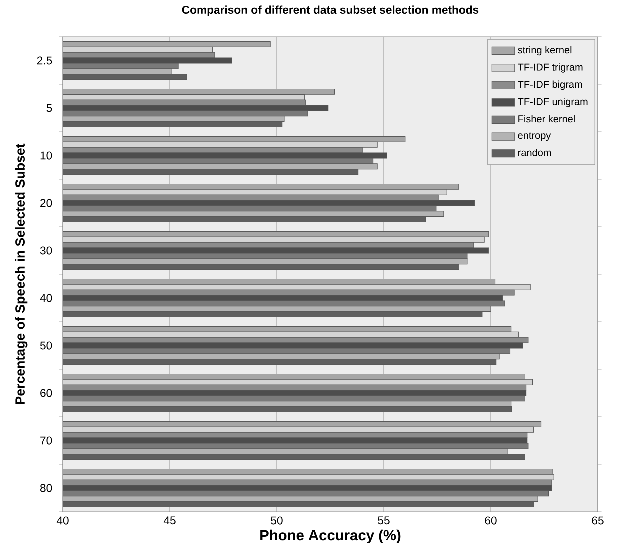  I want to click on legend-label: string kernel, so click(545, 51).